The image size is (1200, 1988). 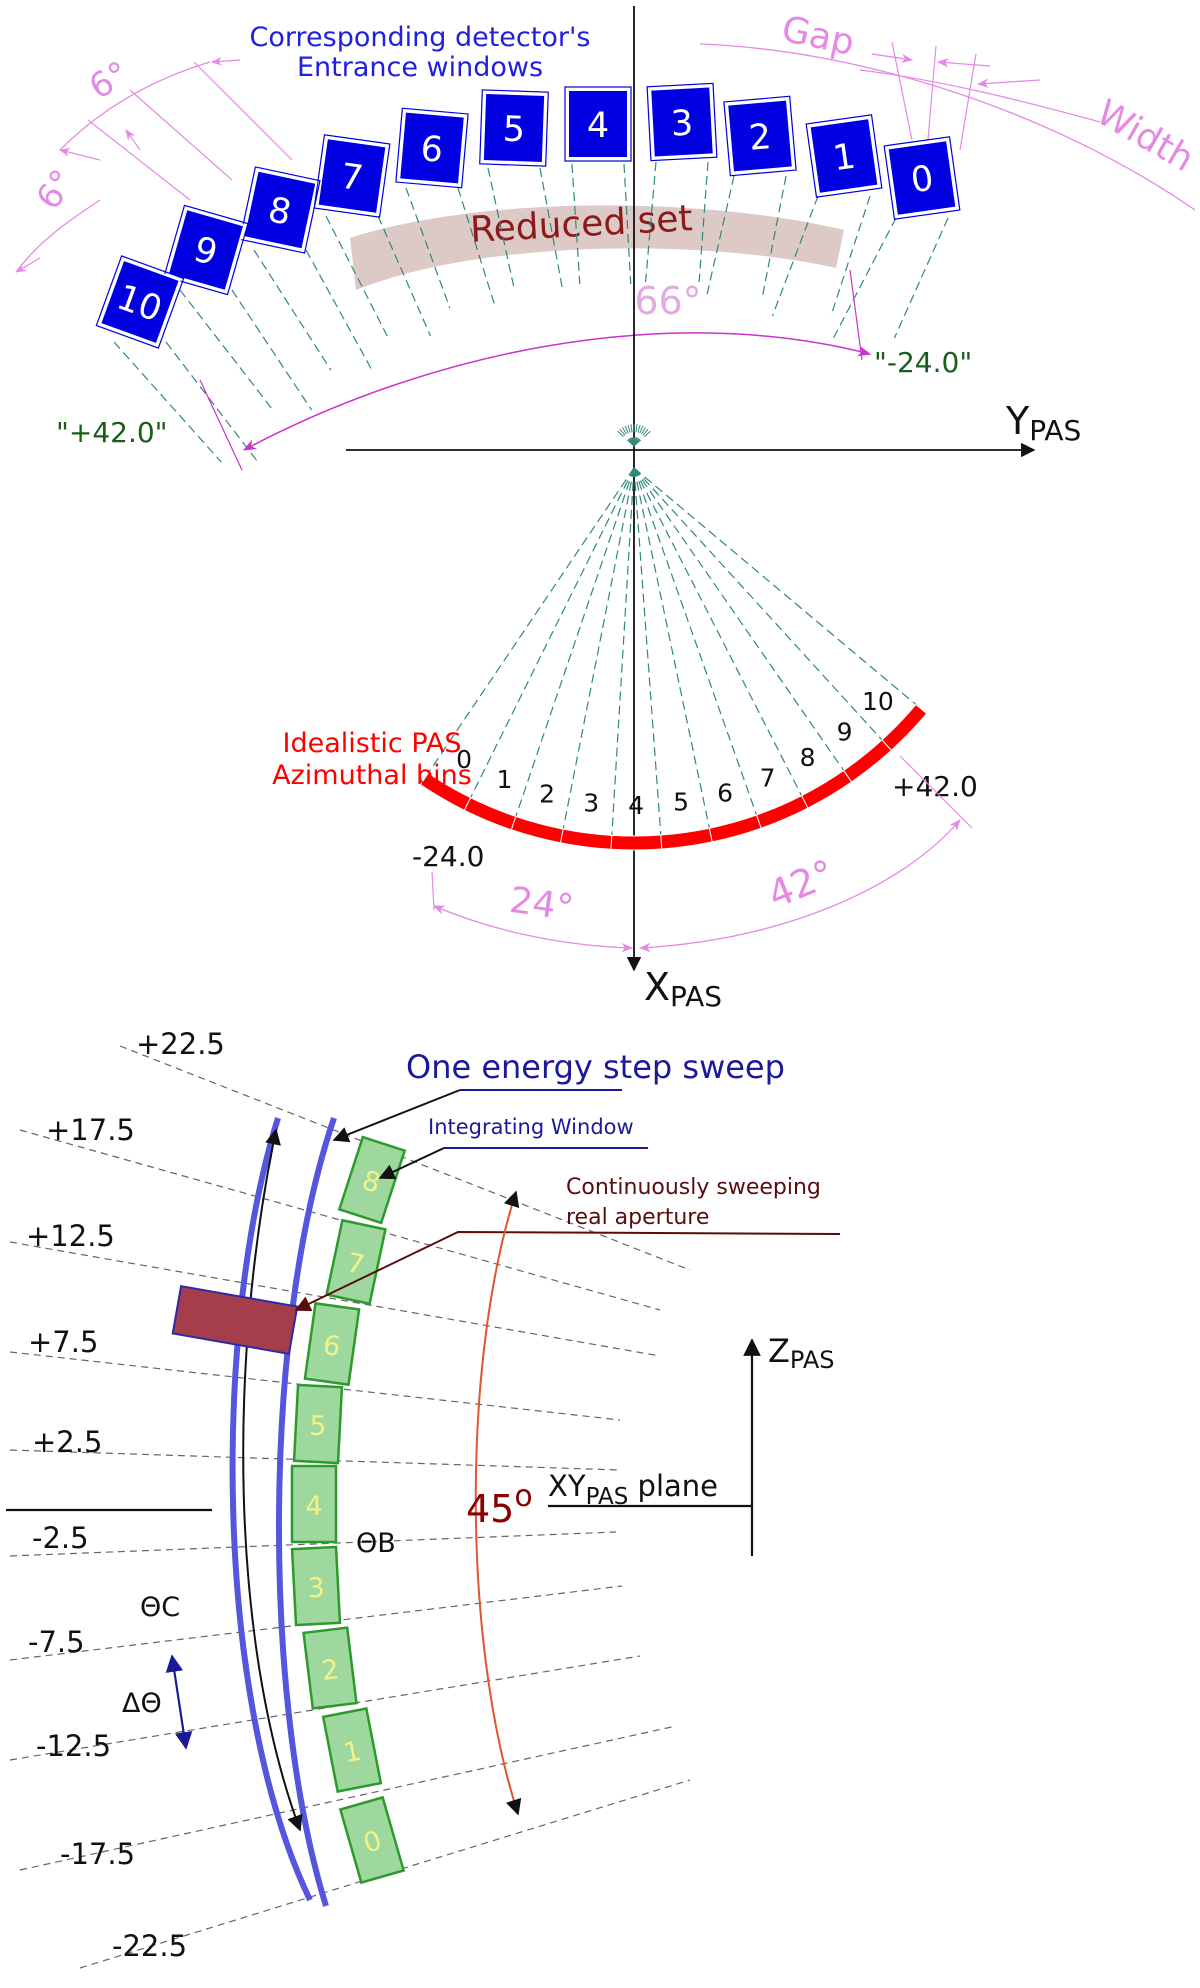 What do you see at coordinates (433, 891) in the screenshot?
I see `angle-24-guide` at bounding box center [433, 891].